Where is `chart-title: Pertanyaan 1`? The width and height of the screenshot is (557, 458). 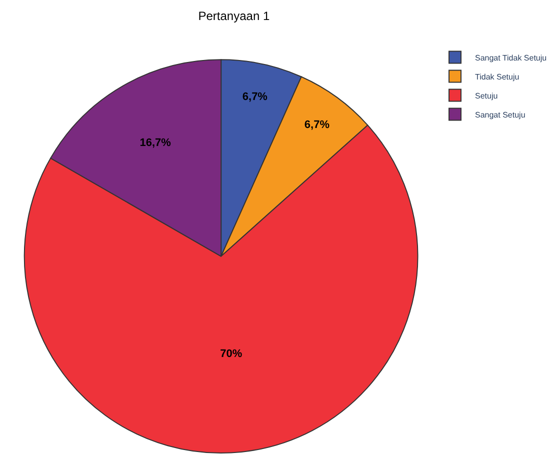 chart-title: Pertanyaan 1 is located at coordinates (234, 15).